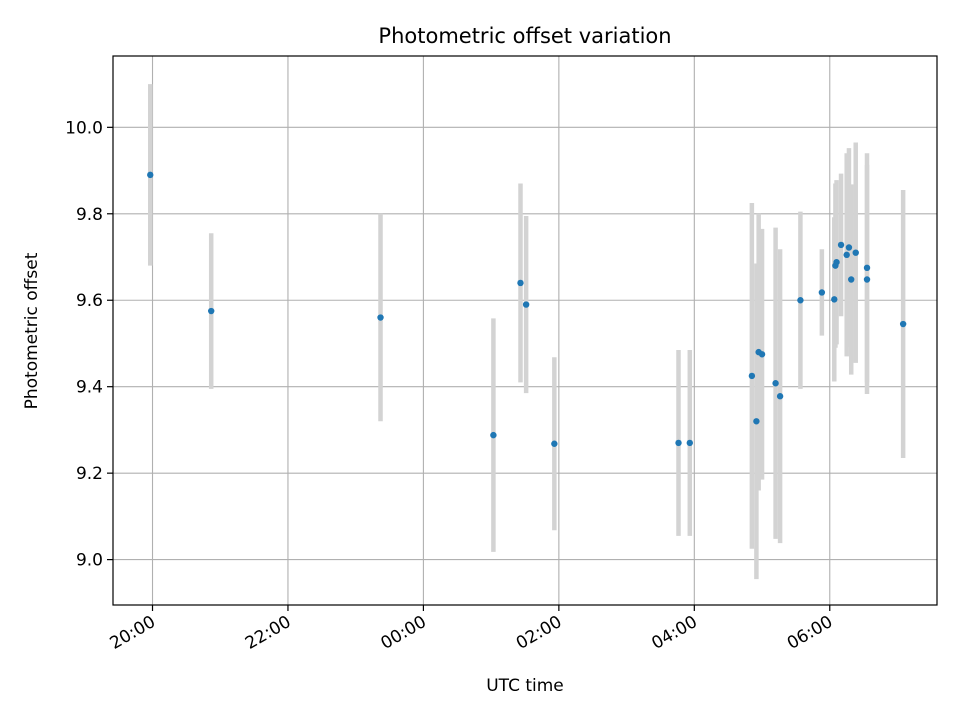  Describe the element at coordinates (89, 561) in the screenshot. I see `y-tick-label: 9.0` at that location.